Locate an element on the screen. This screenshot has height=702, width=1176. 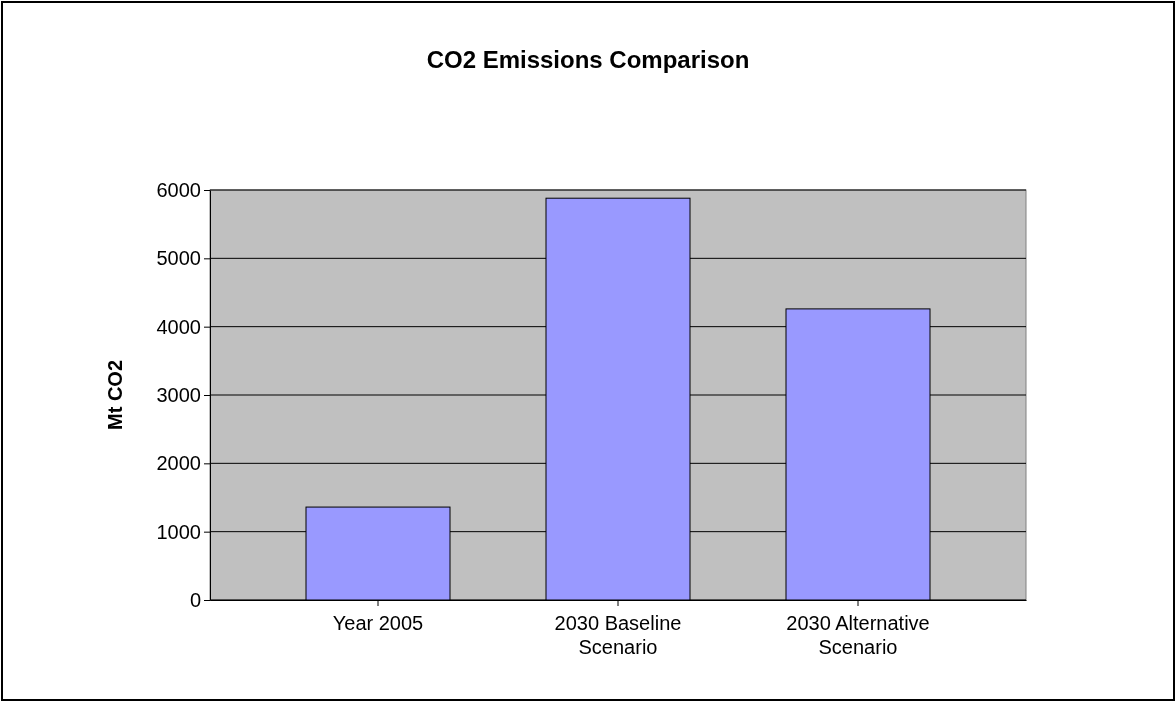
y-tick-label: 3000 is located at coordinates (178, 394).